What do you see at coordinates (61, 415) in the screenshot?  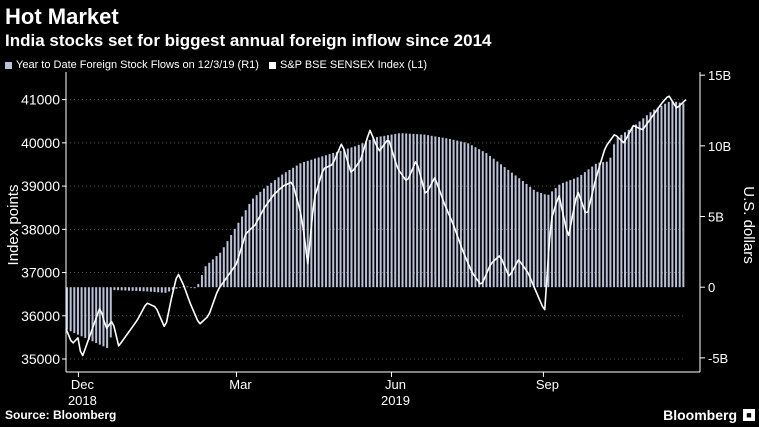 I see `source-note: Source: Bloomberg` at bounding box center [61, 415].